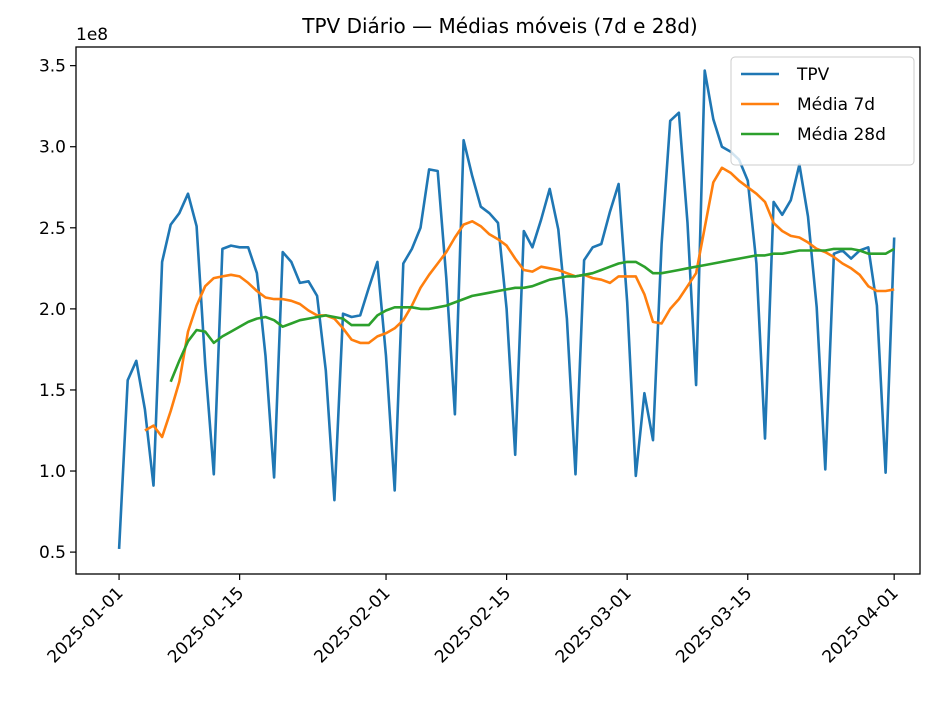 This screenshot has height=703, width=940. I want to click on legend: TPV Média 7d Média 28d, so click(822, 111).